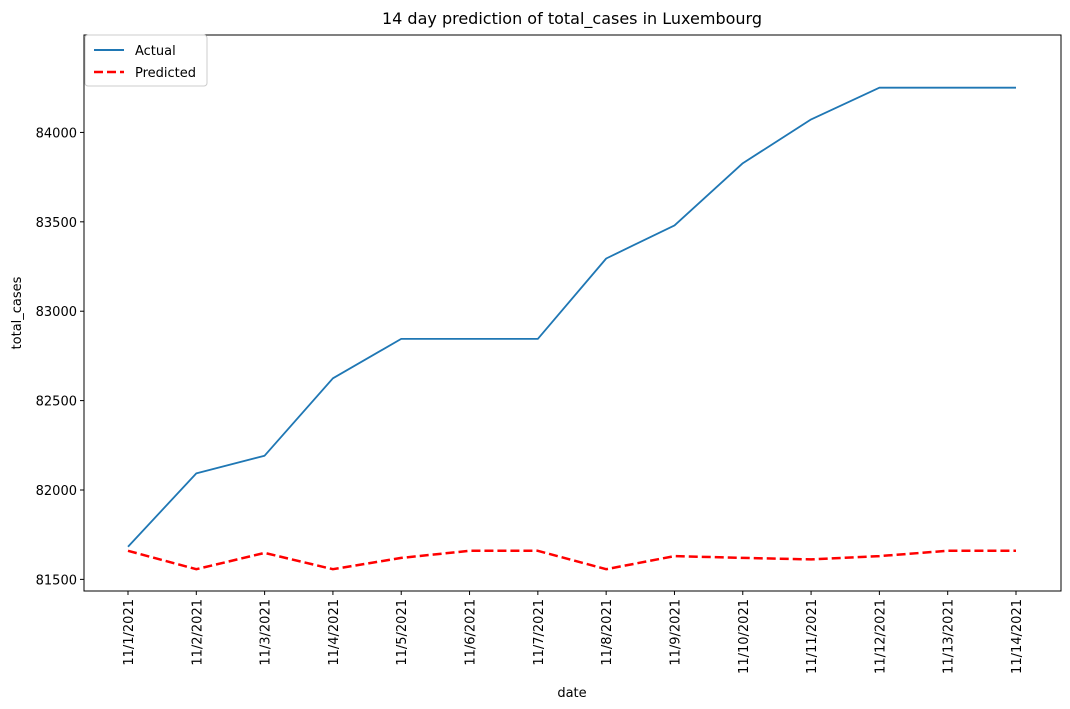 This screenshot has width=1070, height=709. Describe the element at coordinates (155, 51) in the screenshot. I see `legend-label-actual: Actual` at that location.